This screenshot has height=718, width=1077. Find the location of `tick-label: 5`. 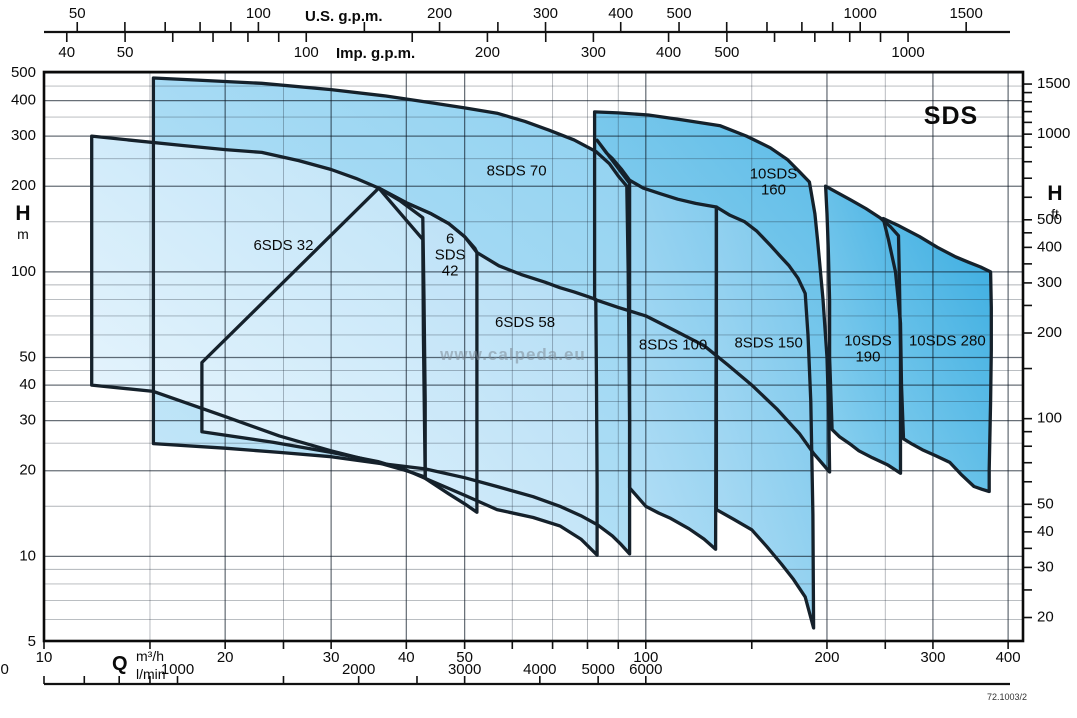

tick-label: 5 is located at coordinates (32, 641).